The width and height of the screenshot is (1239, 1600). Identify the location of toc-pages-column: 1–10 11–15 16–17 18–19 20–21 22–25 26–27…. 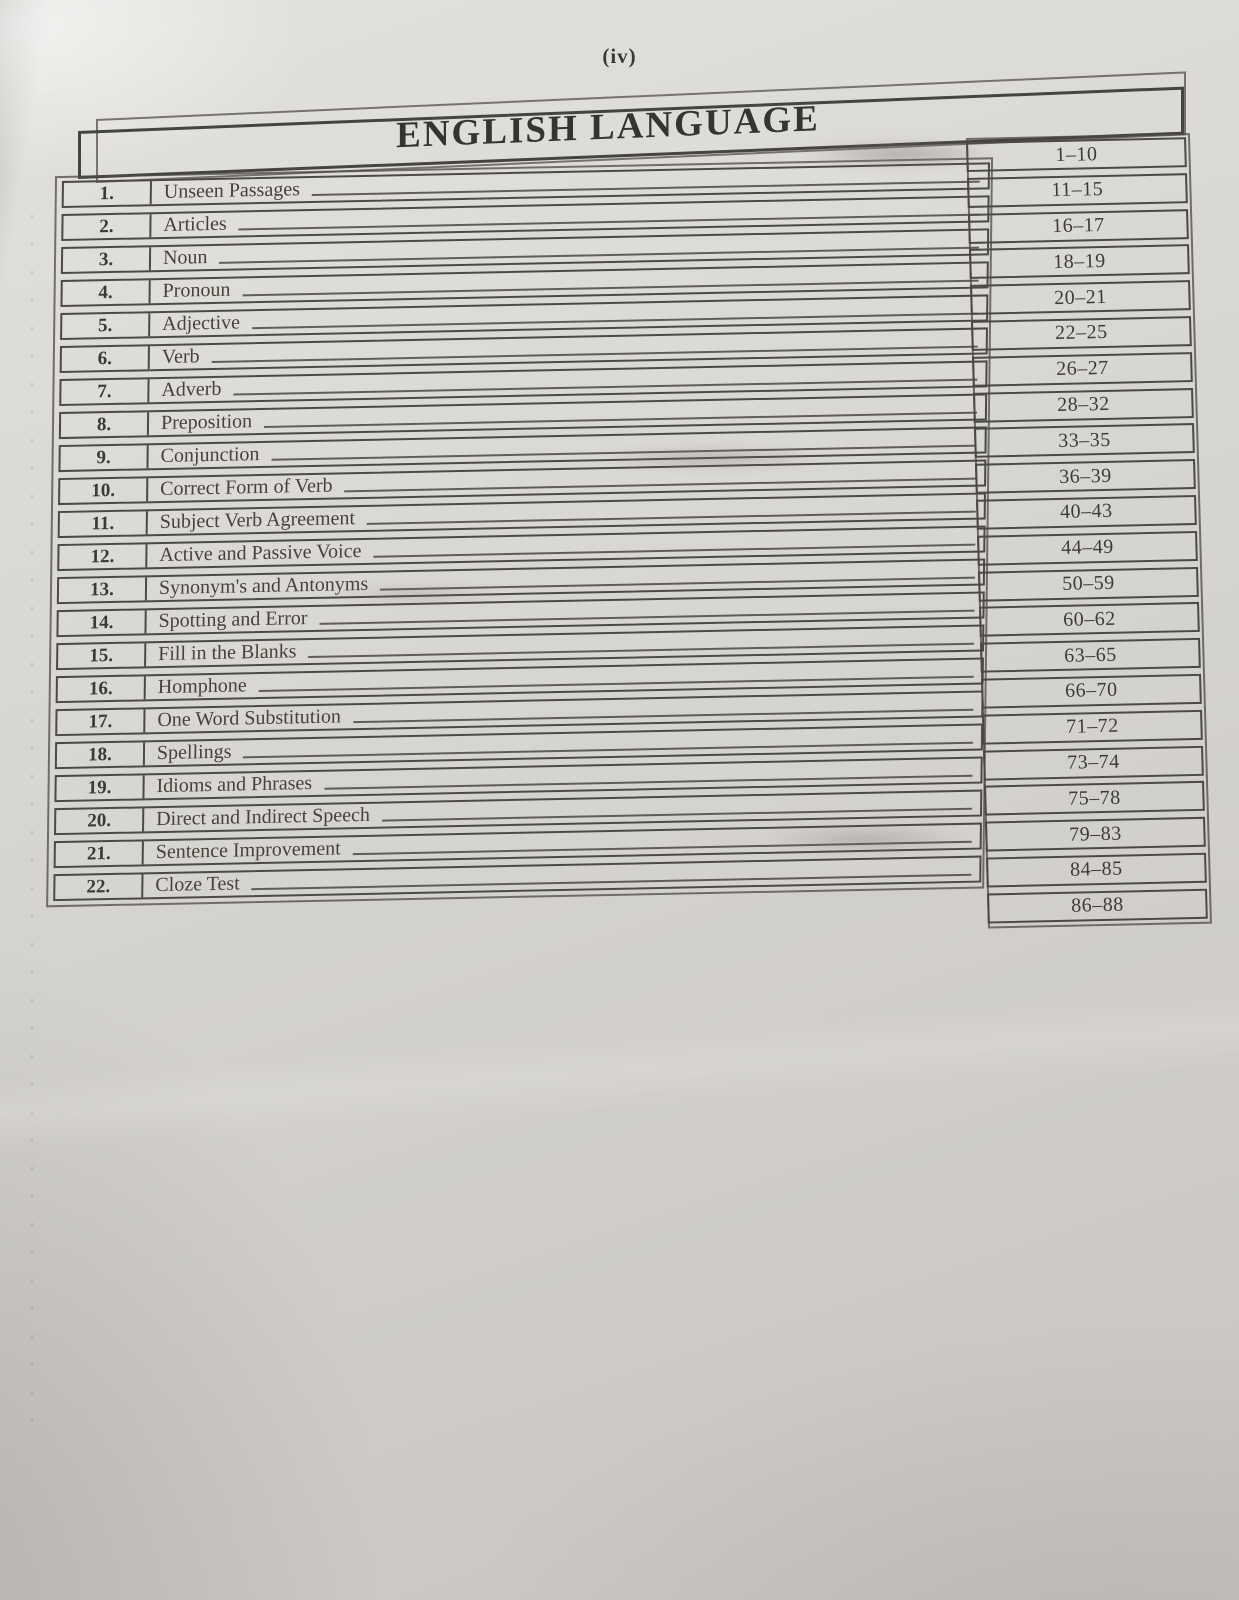
(1088, 531).